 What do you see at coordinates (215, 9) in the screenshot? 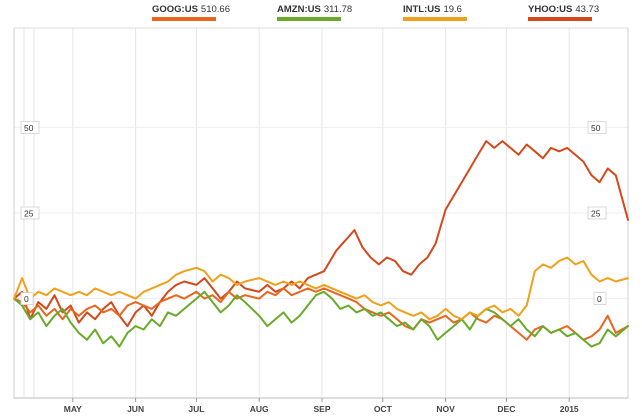
I see `legend-value: 510.66` at bounding box center [215, 9].